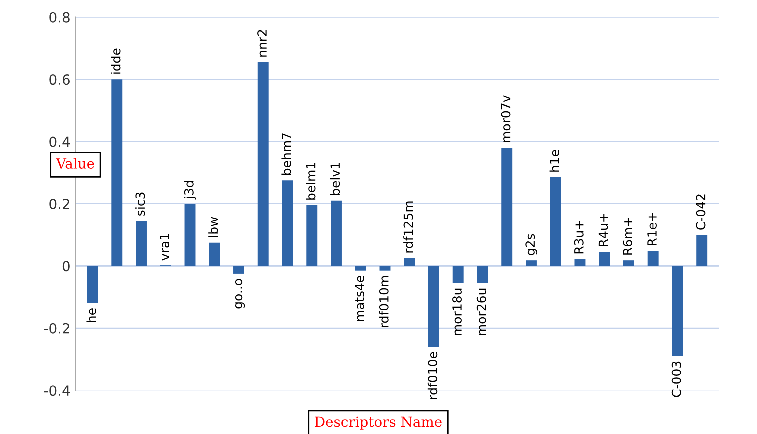  What do you see at coordinates (628, 236) in the screenshot?
I see `x-tick-label: R6m+` at bounding box center [628, 236].